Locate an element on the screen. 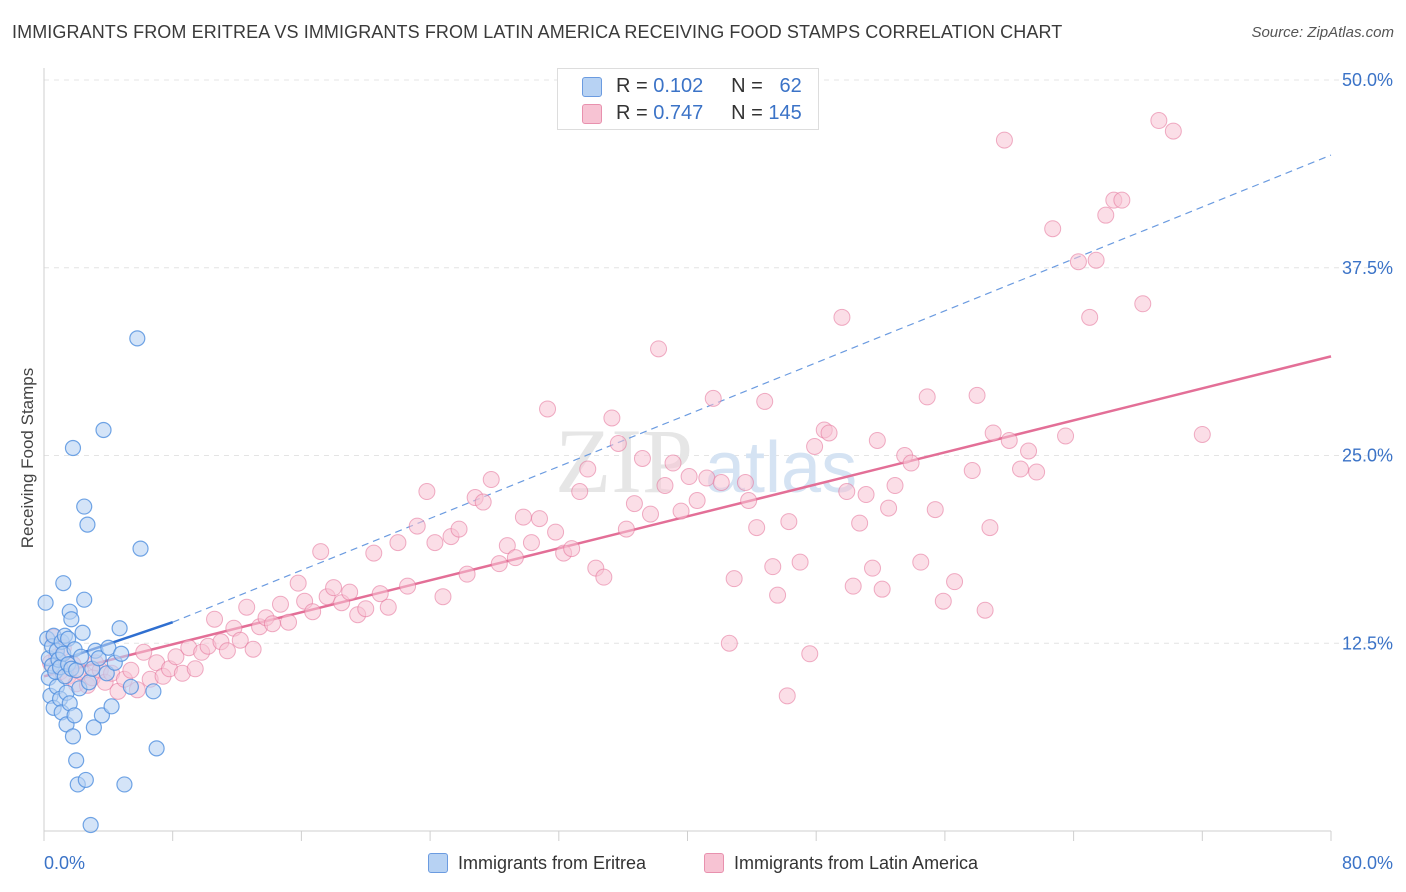 The width and height of the screenshot is (1406, 892). legend-r-value-latin-america: 0.747 is located at coordinates (678, 113).